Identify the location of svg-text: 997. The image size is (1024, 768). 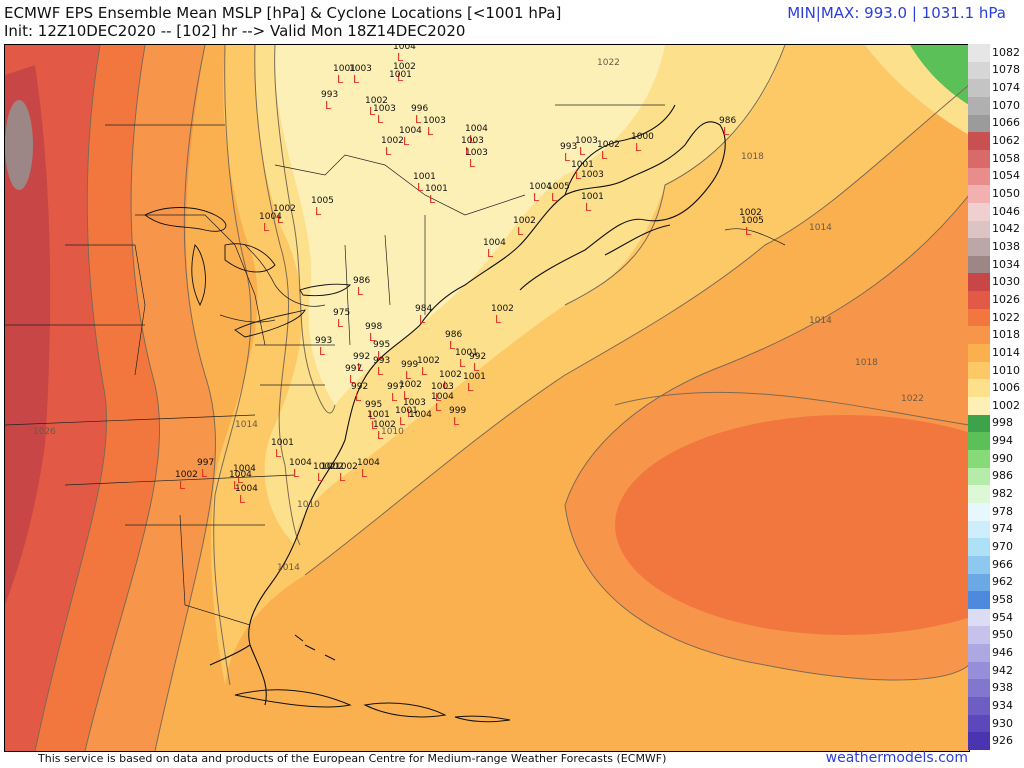
(205, 463).